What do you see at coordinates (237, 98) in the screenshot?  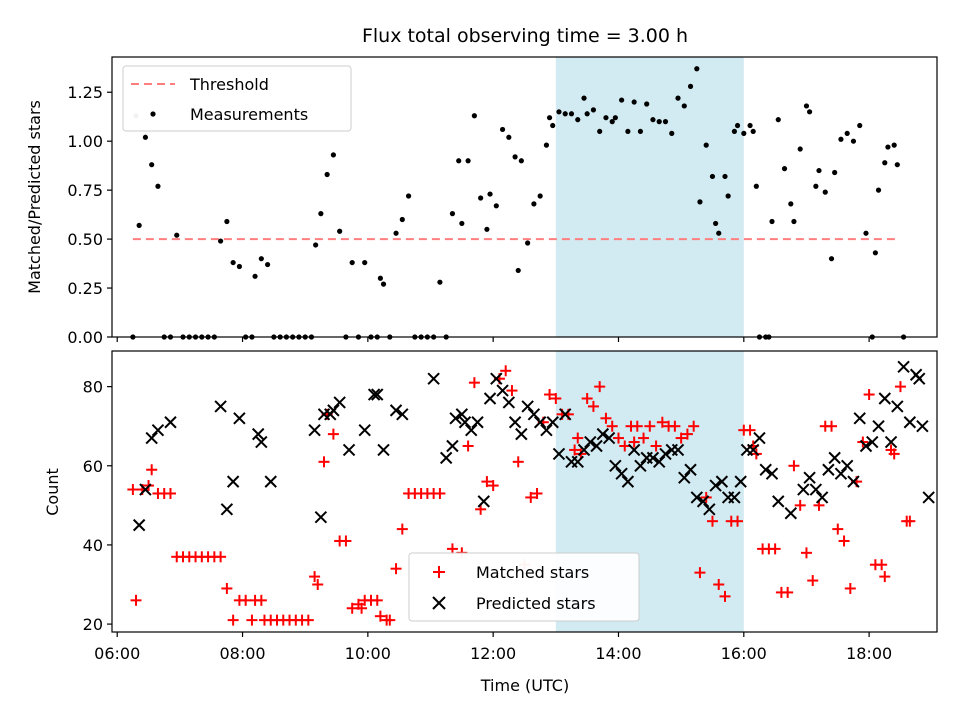 I see `top-legend: Threshold Measurements` at bounding box center [237, 98].